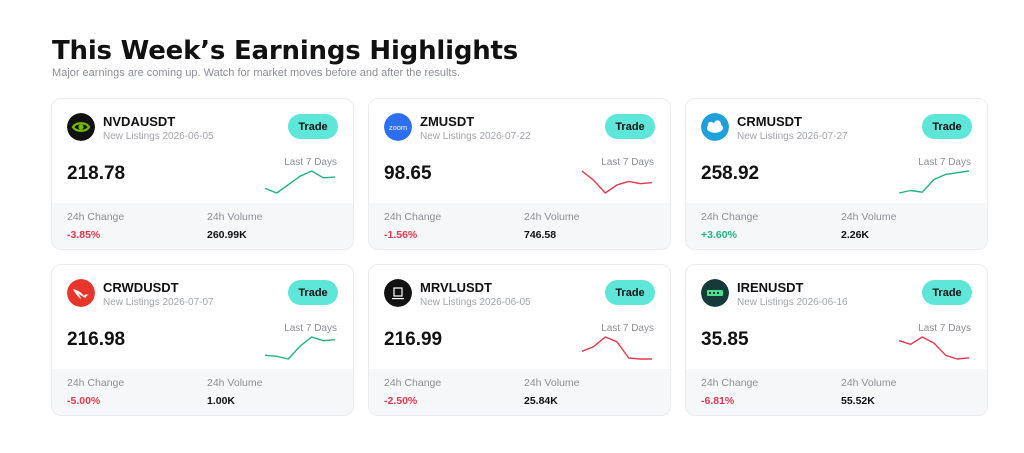  Describe the element at coordinates (139, 121) in the screenshot. I see `card-symbol: NVDAUSDT` at that location.